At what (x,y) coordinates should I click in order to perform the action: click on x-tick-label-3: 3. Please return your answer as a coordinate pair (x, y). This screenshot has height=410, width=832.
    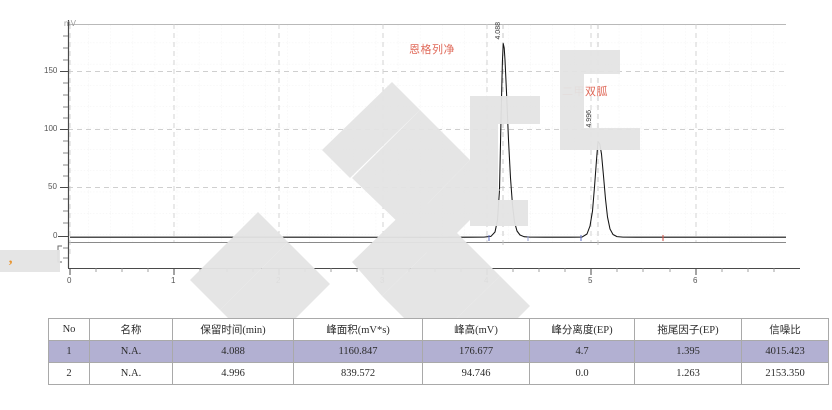
    Looking at the image, I should click on (382, 280).